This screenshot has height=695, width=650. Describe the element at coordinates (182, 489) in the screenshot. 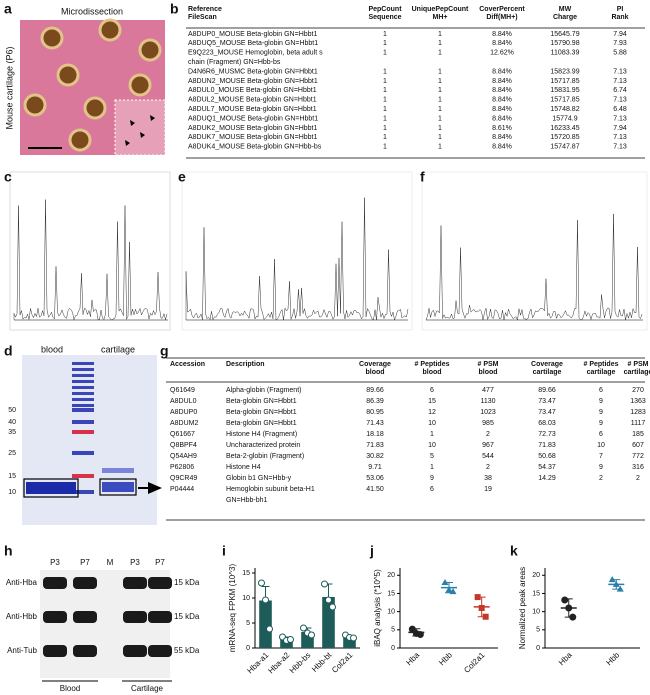

I see `table-cell: P04444` at that location.